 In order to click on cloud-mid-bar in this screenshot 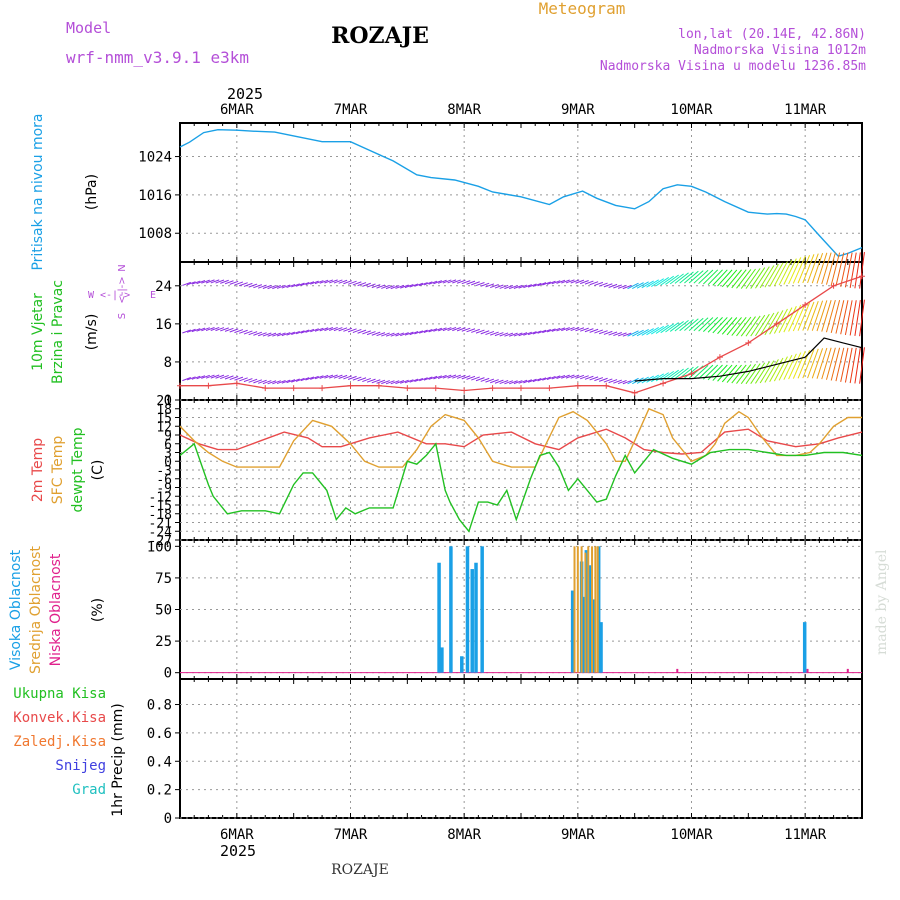, I will do `click(581, 609)`.